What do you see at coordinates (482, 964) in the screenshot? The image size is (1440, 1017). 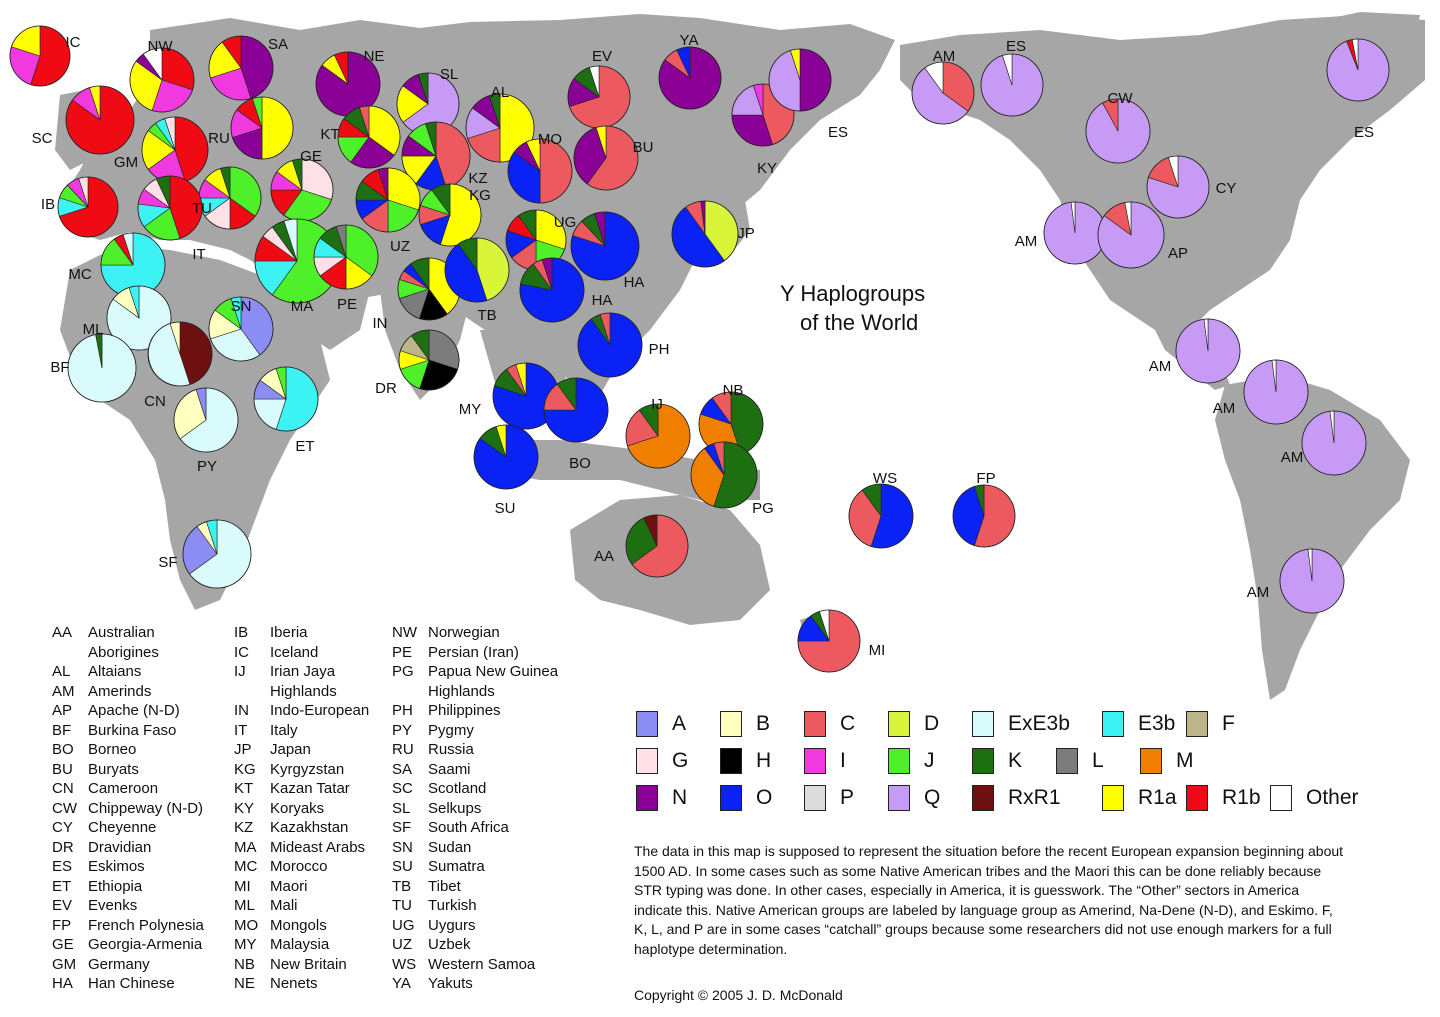 I see `abbreviation-name: Western Samoa` at bounding box center [482, 964].